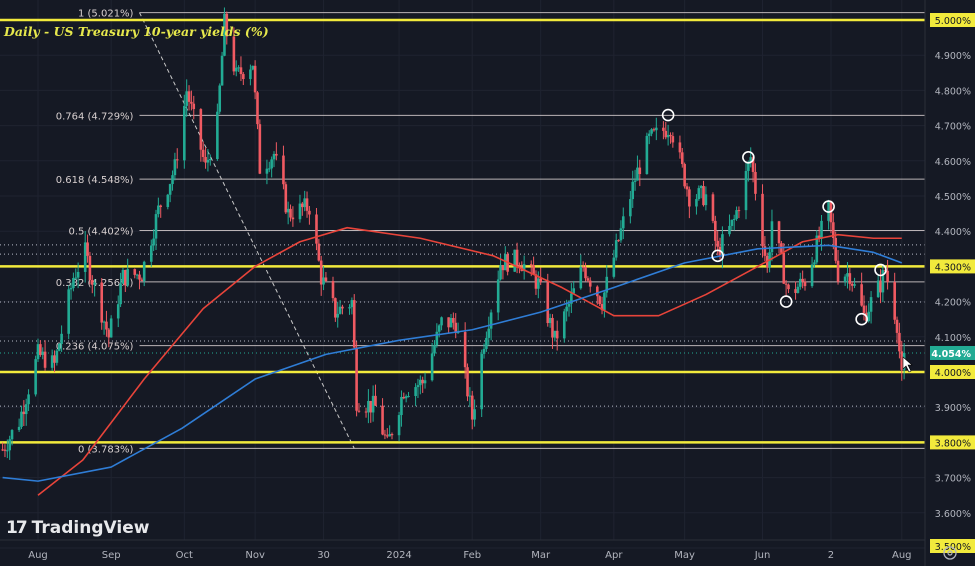 This screenshot has height=566, width=975. Describe the element at coordinates (953, 162) in the screenshot. I see `price-axis-label: 4.600%` at that location.